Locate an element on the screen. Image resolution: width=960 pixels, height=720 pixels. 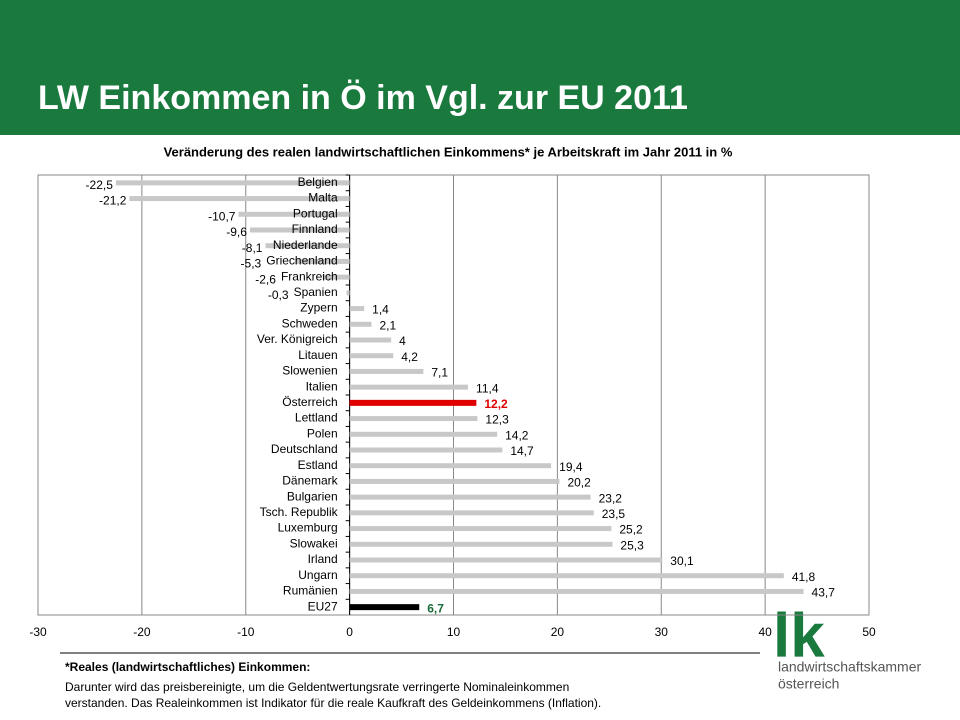
category-label: Ver. Königreich is located at coordinates (297, 339).